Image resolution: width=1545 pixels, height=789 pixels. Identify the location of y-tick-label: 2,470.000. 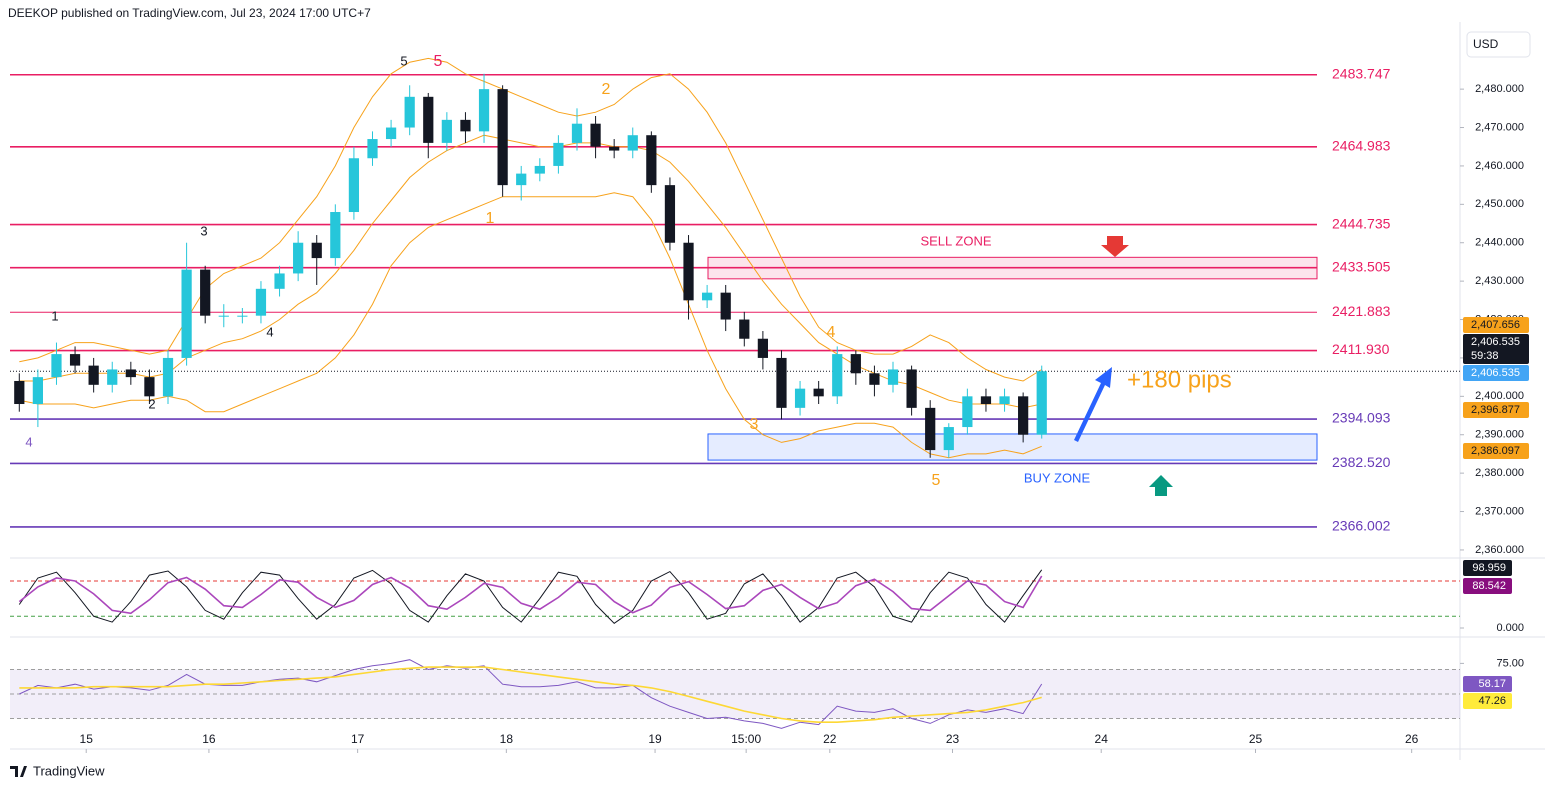
(1499, 127).